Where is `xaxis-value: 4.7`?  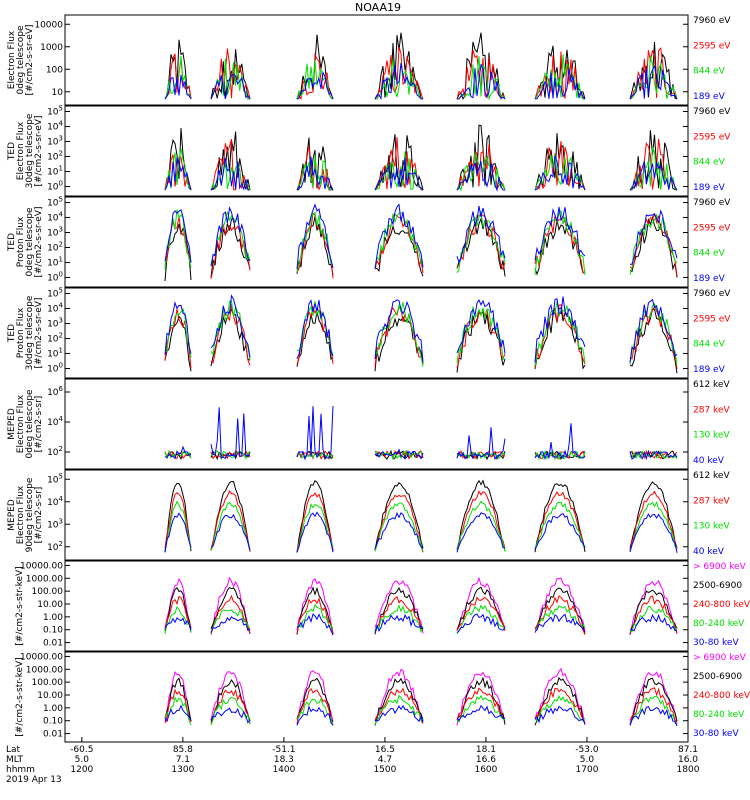 xaxis-value: 4.7 is located at coordinates (385, 760).